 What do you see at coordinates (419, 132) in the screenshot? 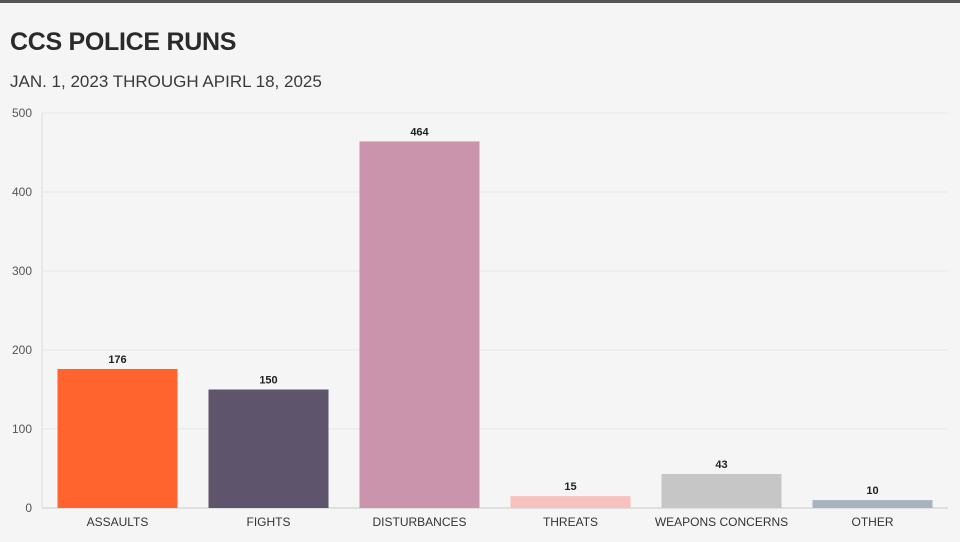
I see `bar-value-label: 464` at bounding box center [419, 132].